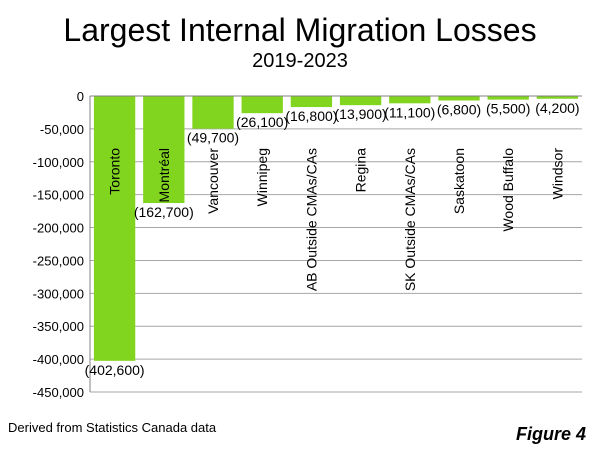  I want to click on value-label: (5,500), so click(508, 109).